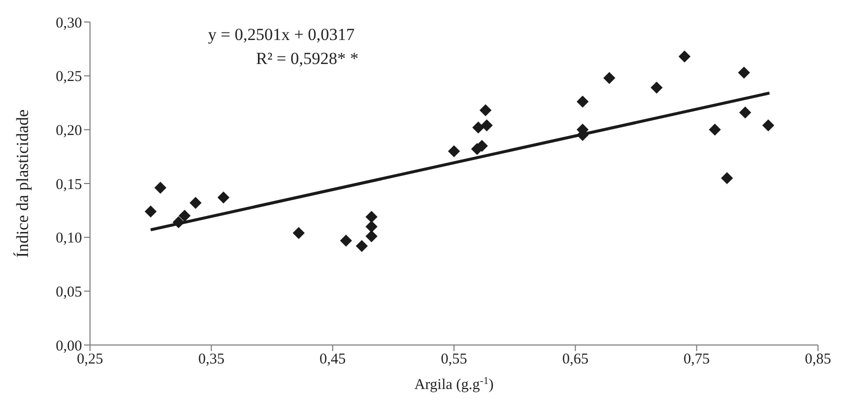 The height and width of the screenshot is (405, 850). Describe the element at coordinates (22, 183) in the screenshot. I see `y-axis-title: Índice da plasticidade` at that location.